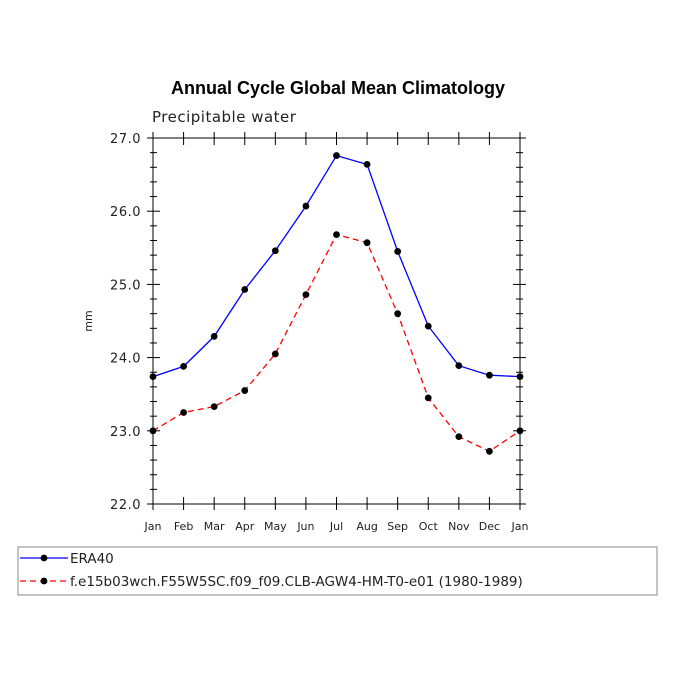 This screenshot has width=675, height=675. I want to click on chart-title: Annual Cycle Global Mean Climatology, so click(338, 88).